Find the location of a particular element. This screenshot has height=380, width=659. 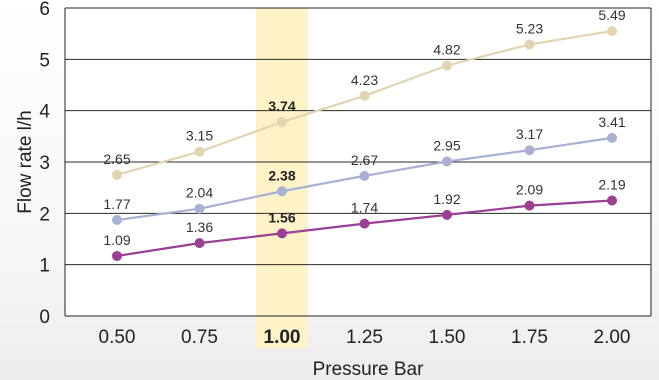

x-axis-title: Pressure Bar is located at coordinates (369, 369).